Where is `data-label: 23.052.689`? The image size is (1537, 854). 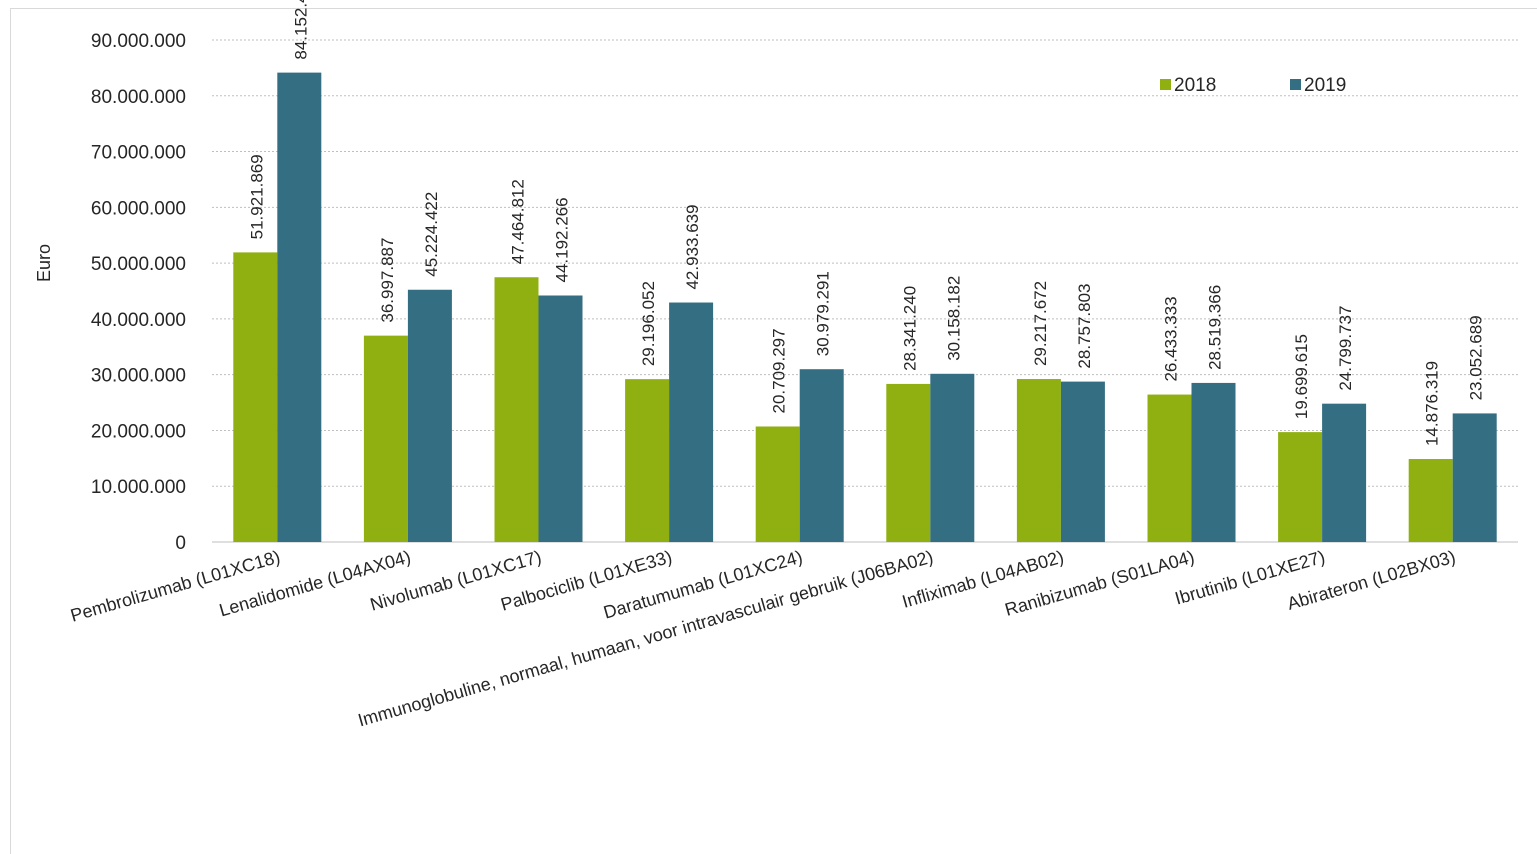 data-label: 23.052.689 is located at coordinates (1476, 357).